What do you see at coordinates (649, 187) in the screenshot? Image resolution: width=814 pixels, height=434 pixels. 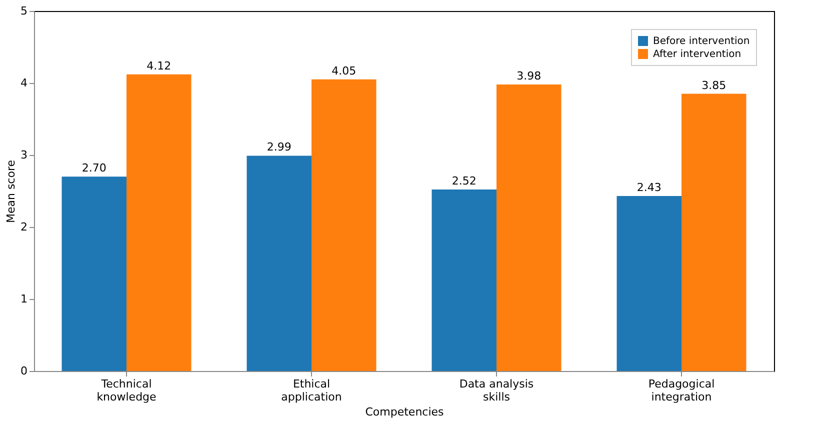 I see `data-label: 2.43` at bounding box center [649, 187].